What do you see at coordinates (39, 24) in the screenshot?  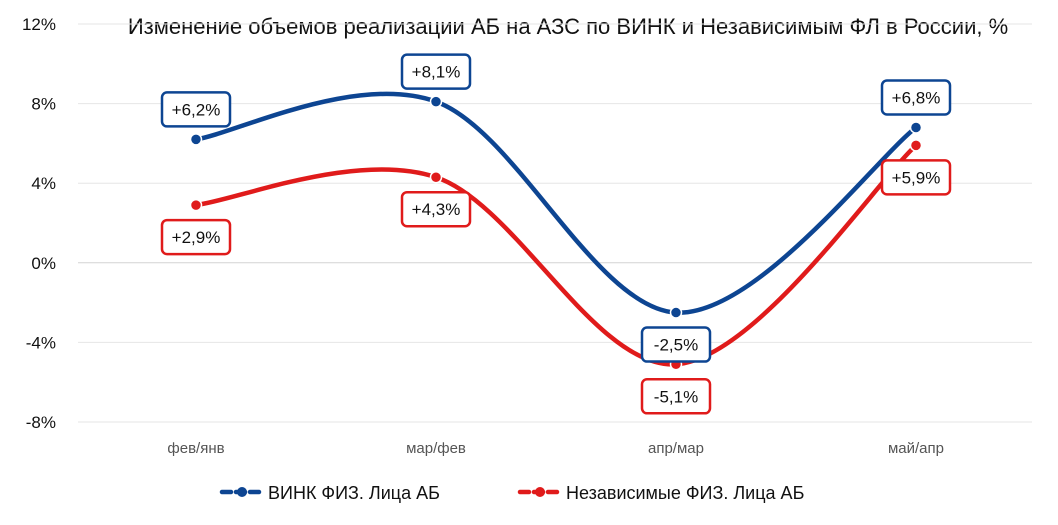 I see `y-tick-label: 12%` at bounding box center [39, 24].